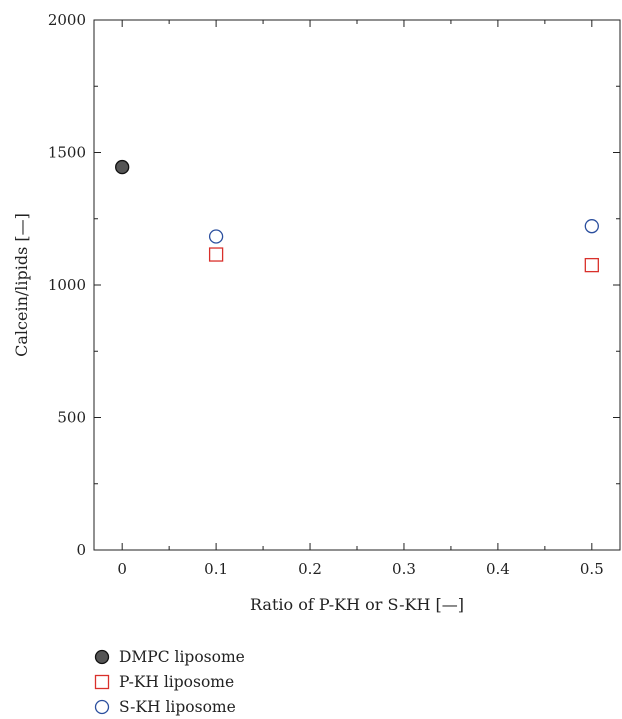 The height and width of the screenshot is (719, 622). What do you see at coordinates (216, 569) in the screenshot?
I see `x-tick-label: 0.1` at bounding box center [216, 569].